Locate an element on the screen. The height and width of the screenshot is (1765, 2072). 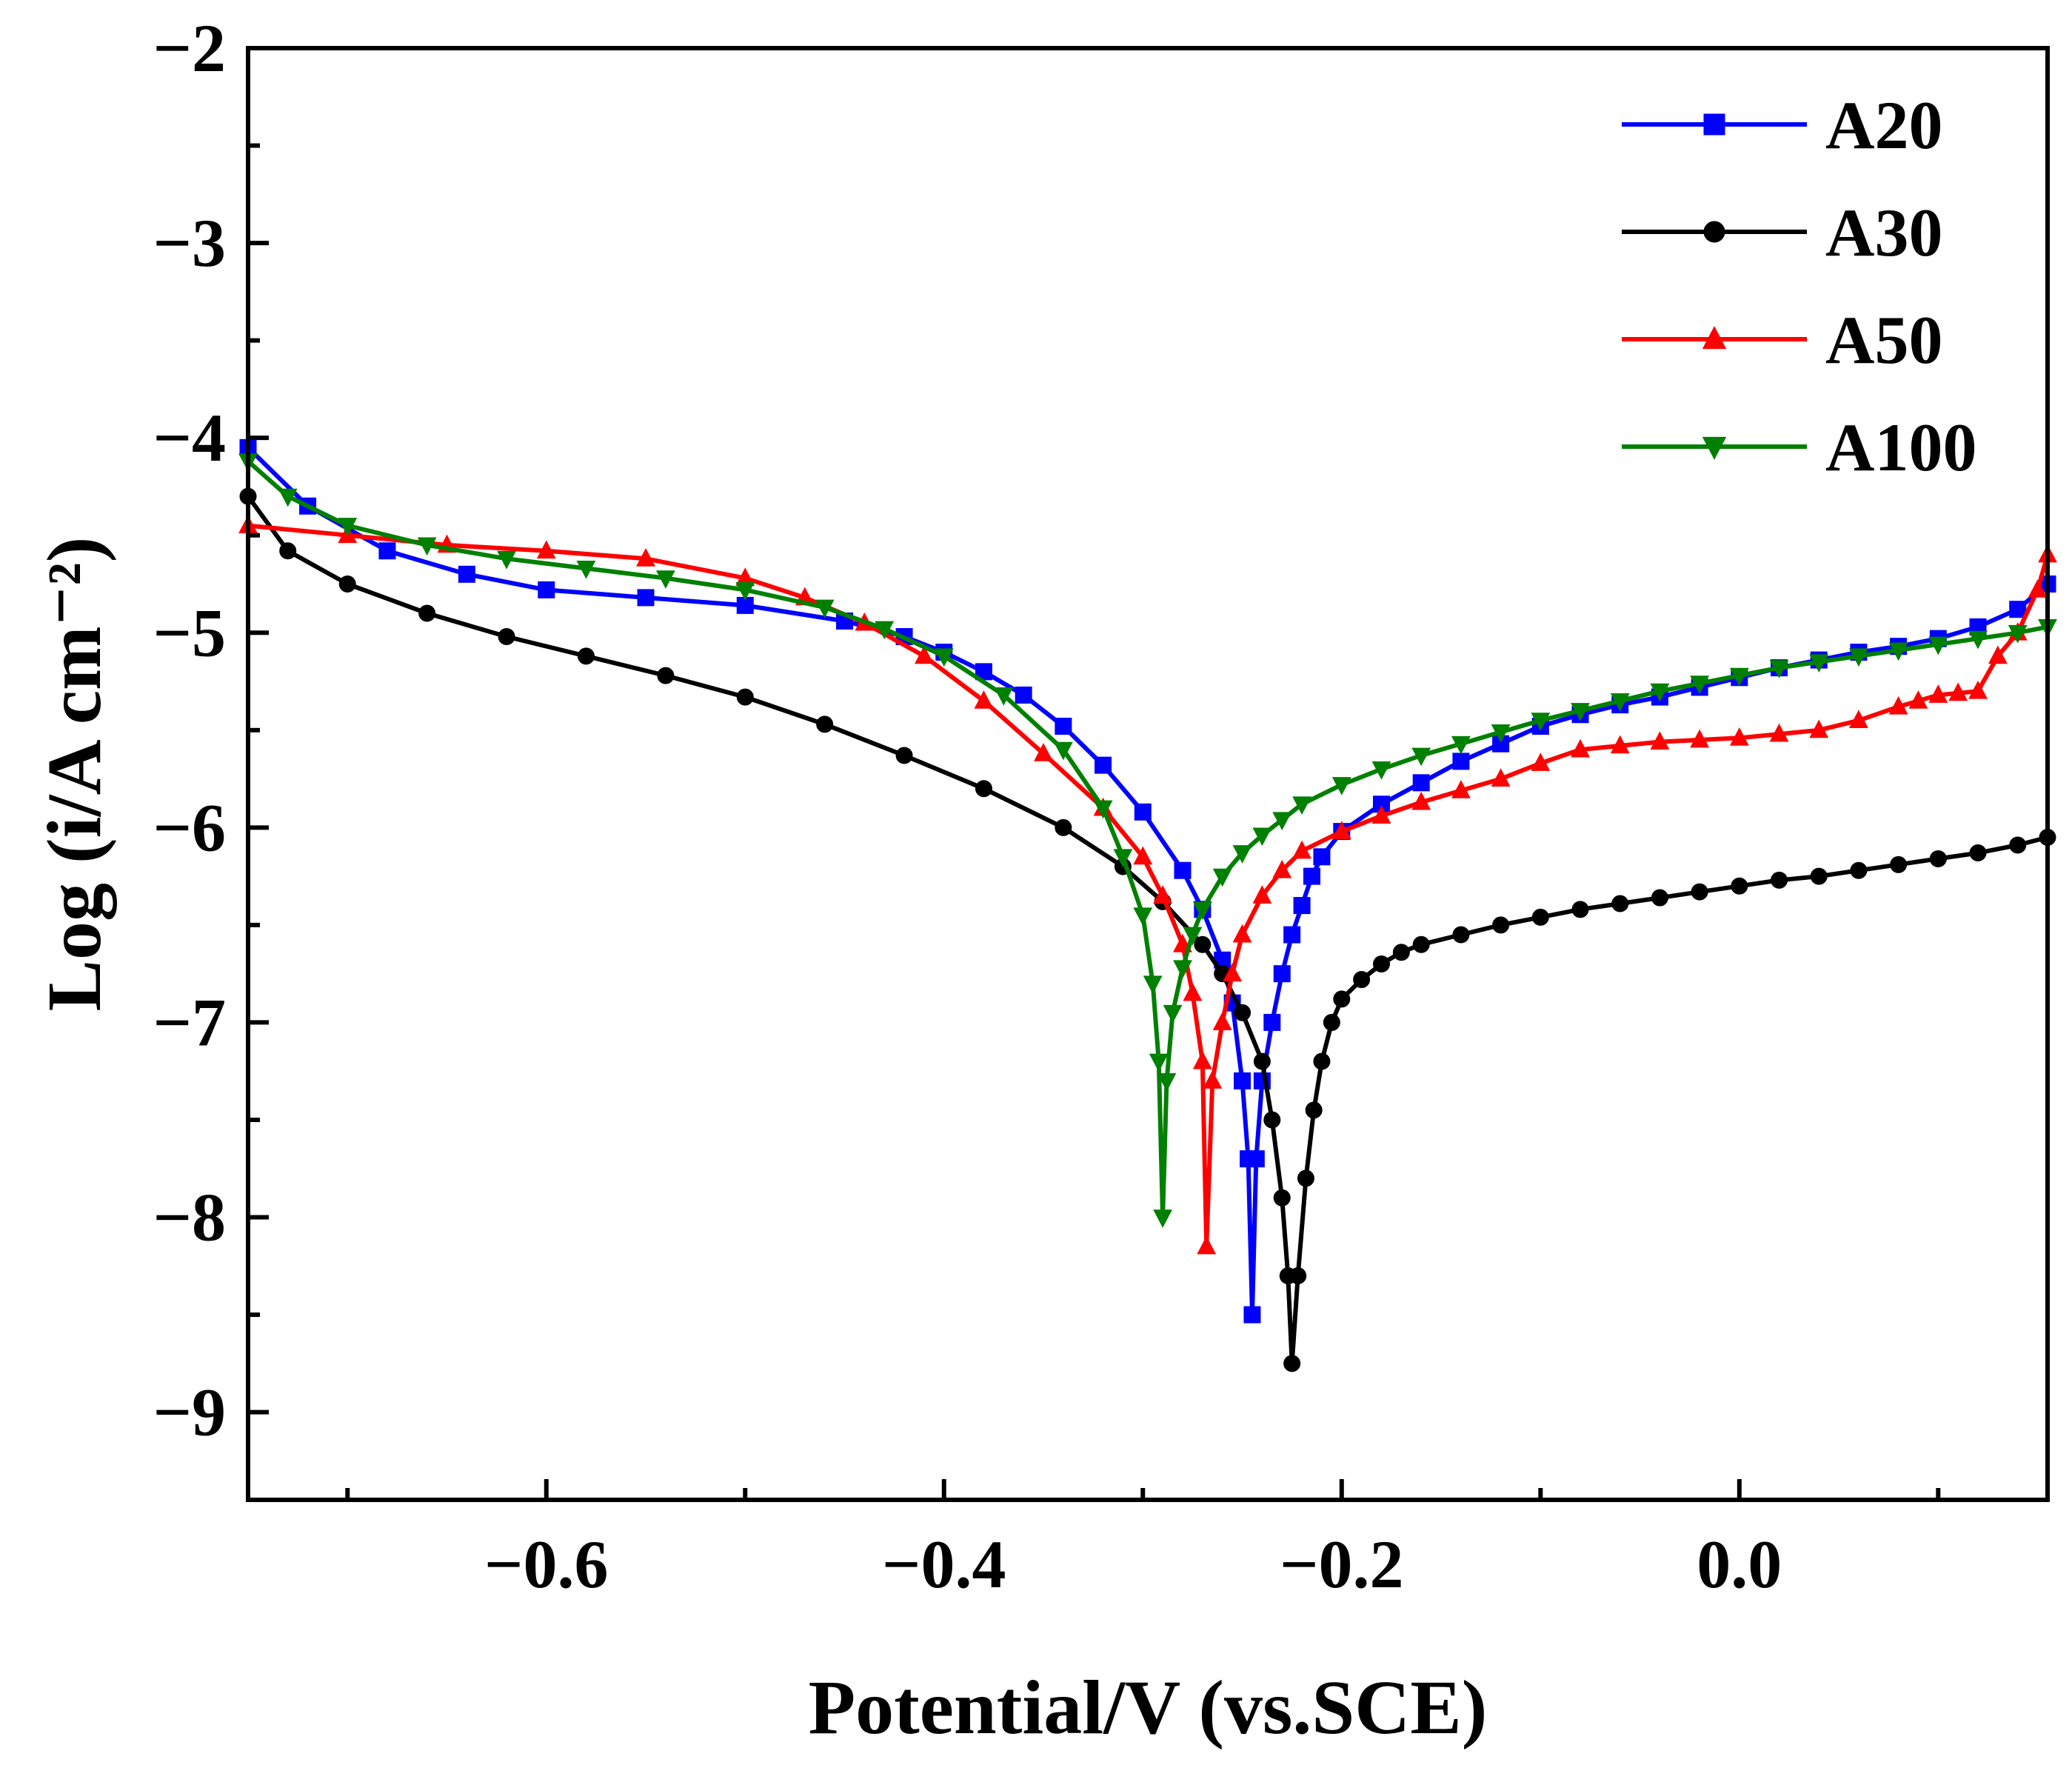
legend-item-a100: A100 is located at coordinates (1799, 447).